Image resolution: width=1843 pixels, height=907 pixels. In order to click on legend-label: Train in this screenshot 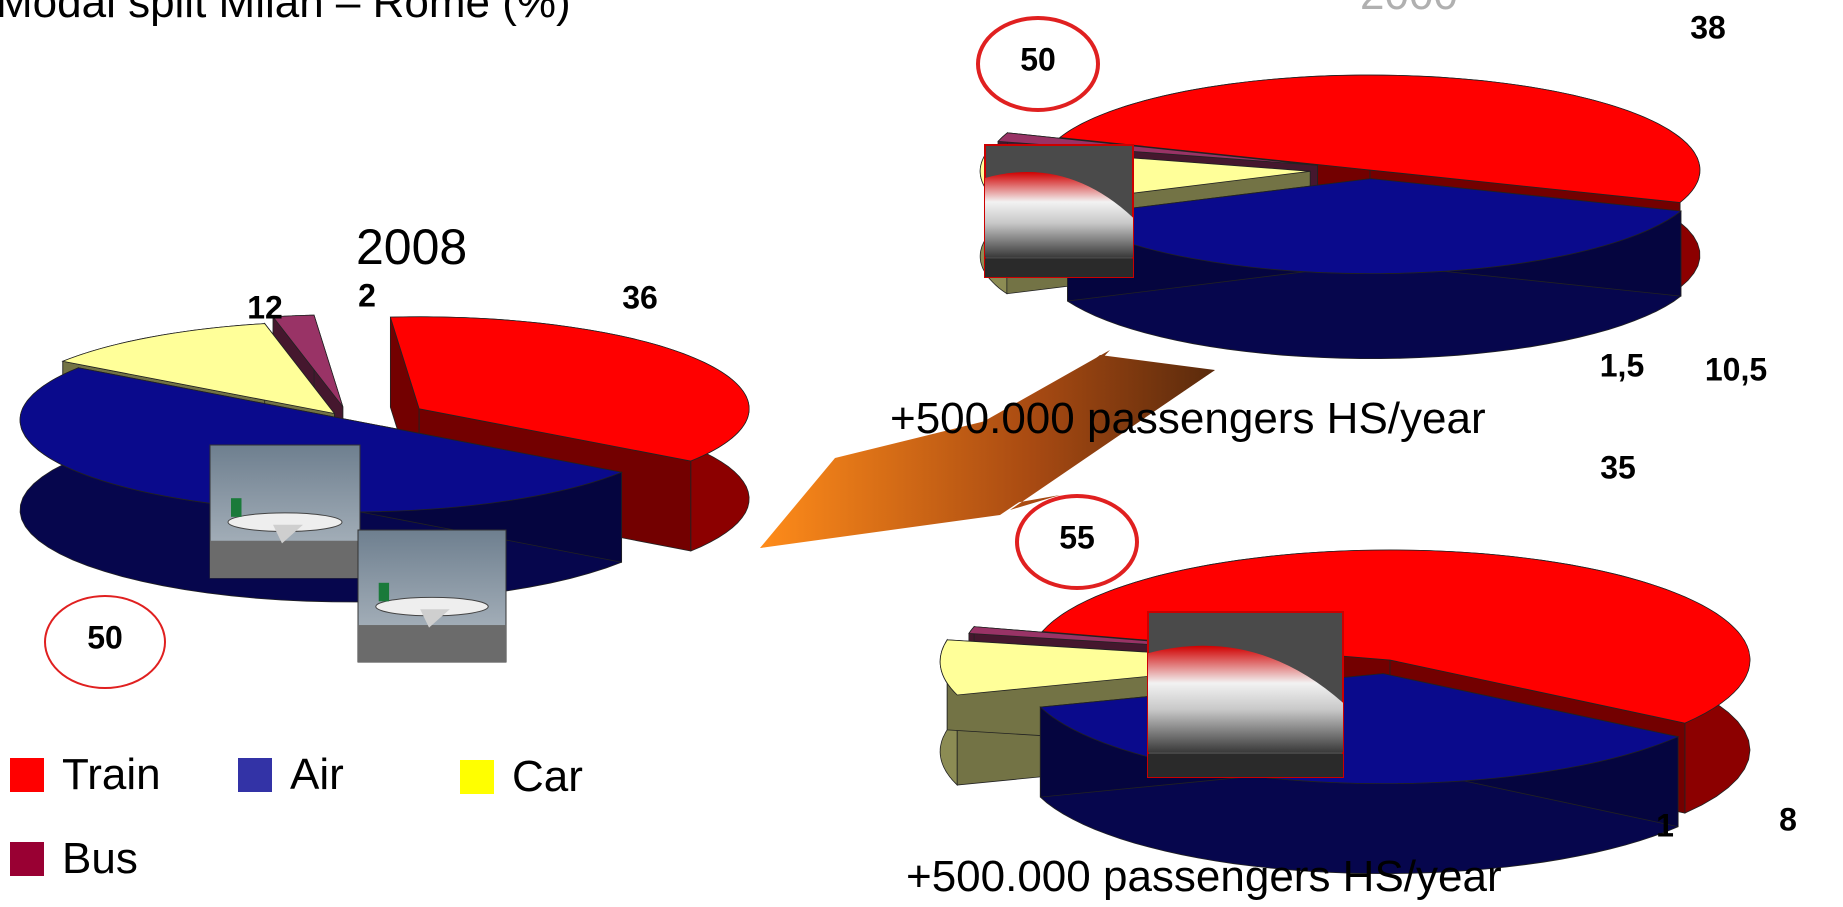, I will do `click(111, 774)`.